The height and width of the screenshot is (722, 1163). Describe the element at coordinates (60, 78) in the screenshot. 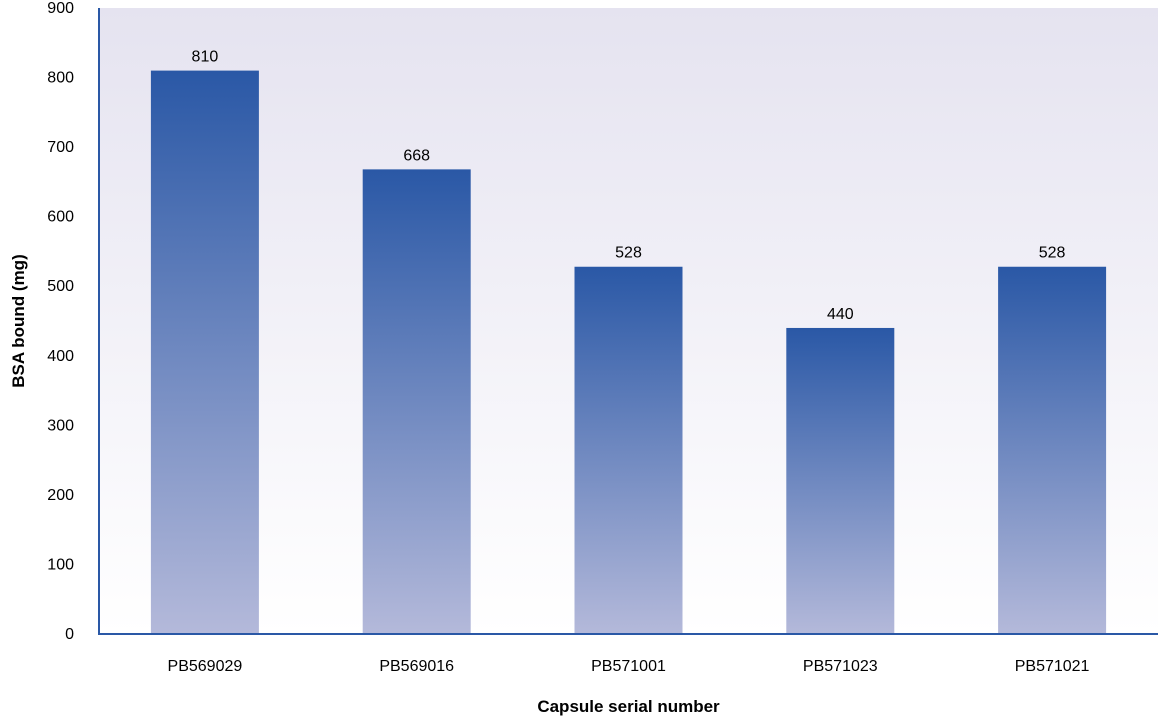

I see `y-tick-label: 800` at that location.